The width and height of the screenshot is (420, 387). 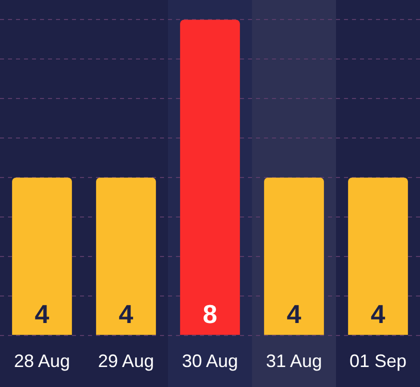 I want to click on x-tick-label: 28 Aug, so click(x=42, y=361).